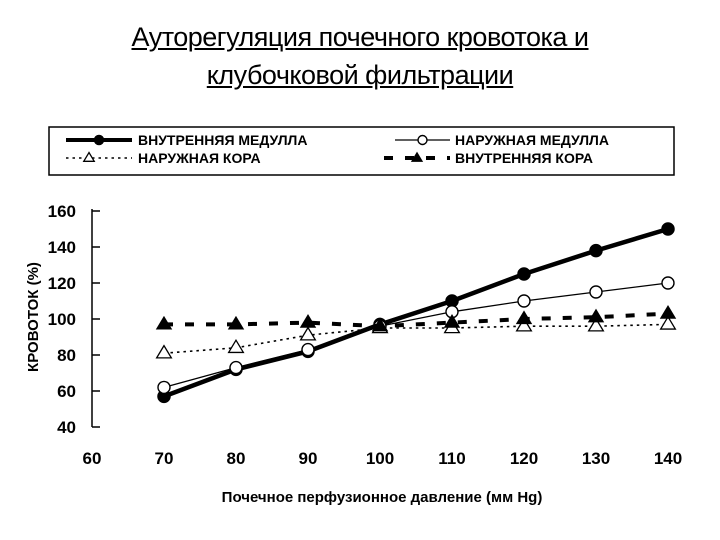  Describe the element at coordinates (524, 158) in the screenshot. I see `legend-label: ВНУТРЕННЯЯ КОРА` at that location.